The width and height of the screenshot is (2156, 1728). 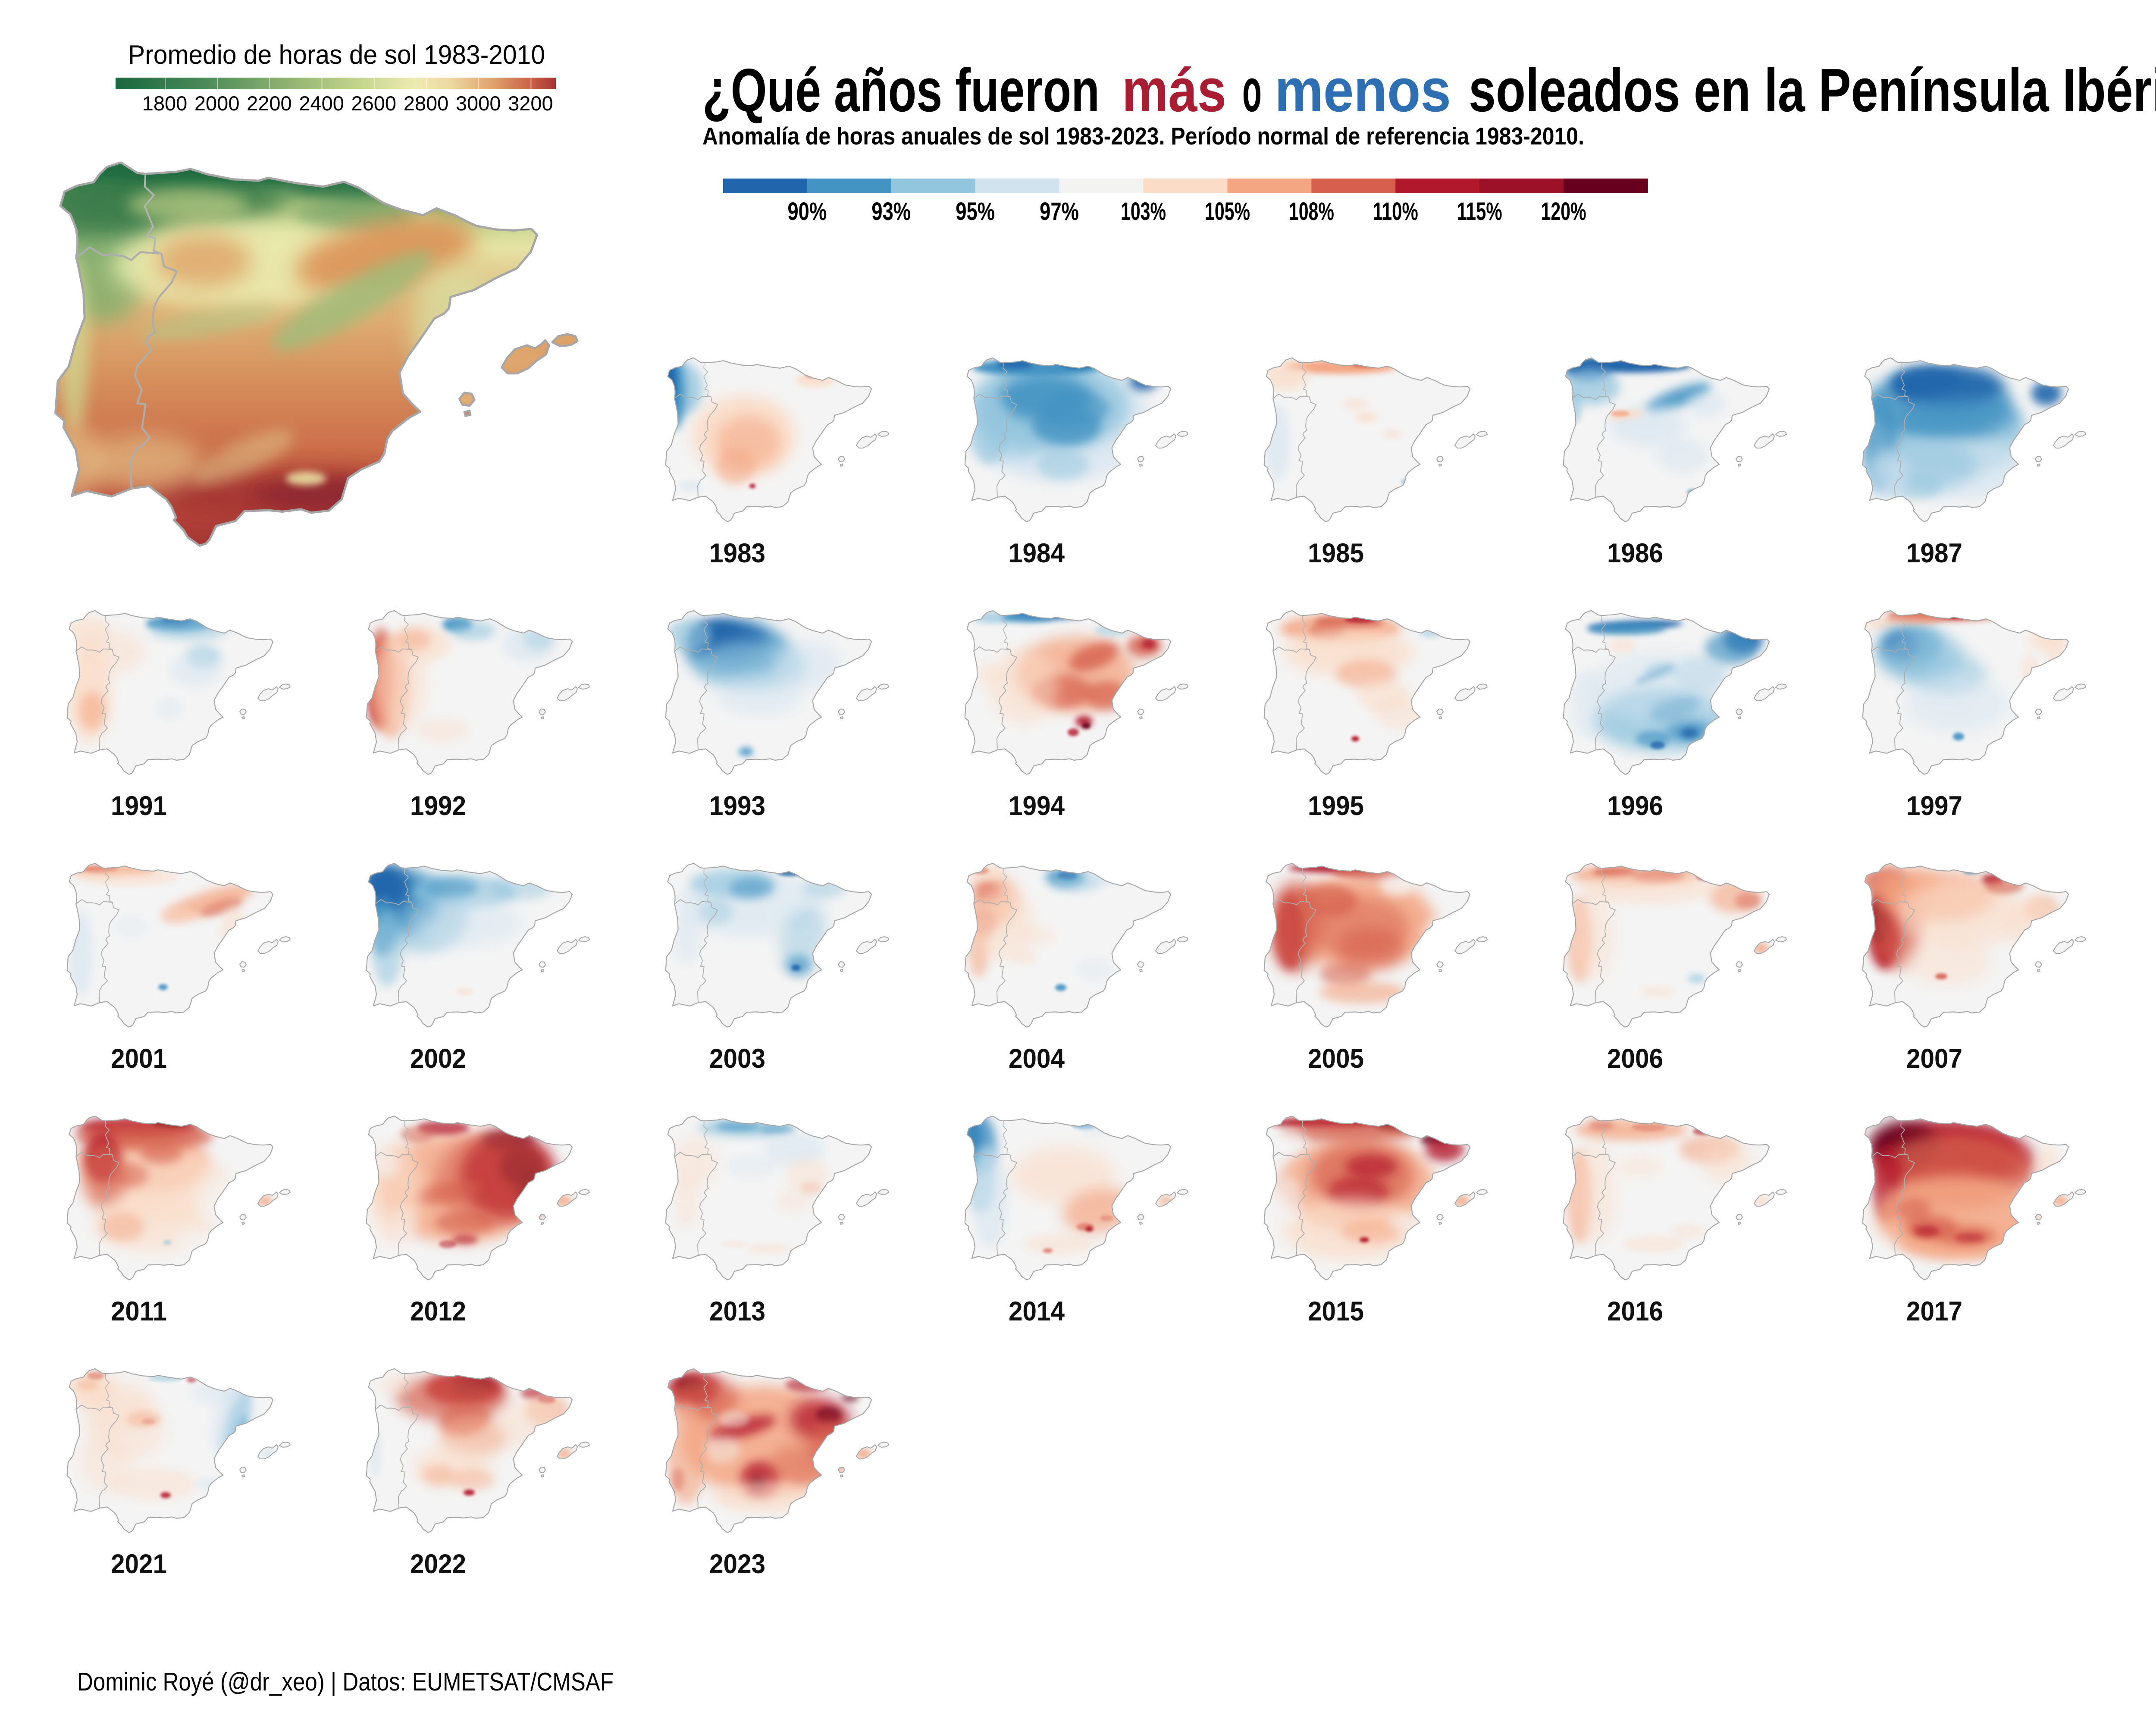 What do you see at coordinates (1635, 1059) in the screenshot?
I see `svg-text: 2006` at bounding box center [1635, 1059].